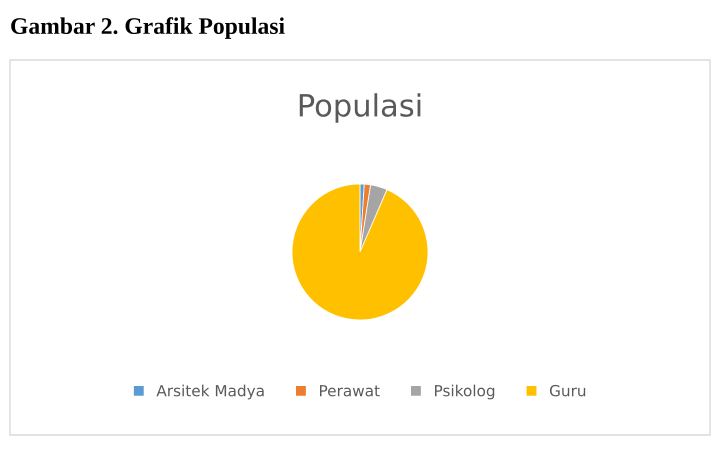  I want to click on legend-label: Psikolog, so click(464, 392).